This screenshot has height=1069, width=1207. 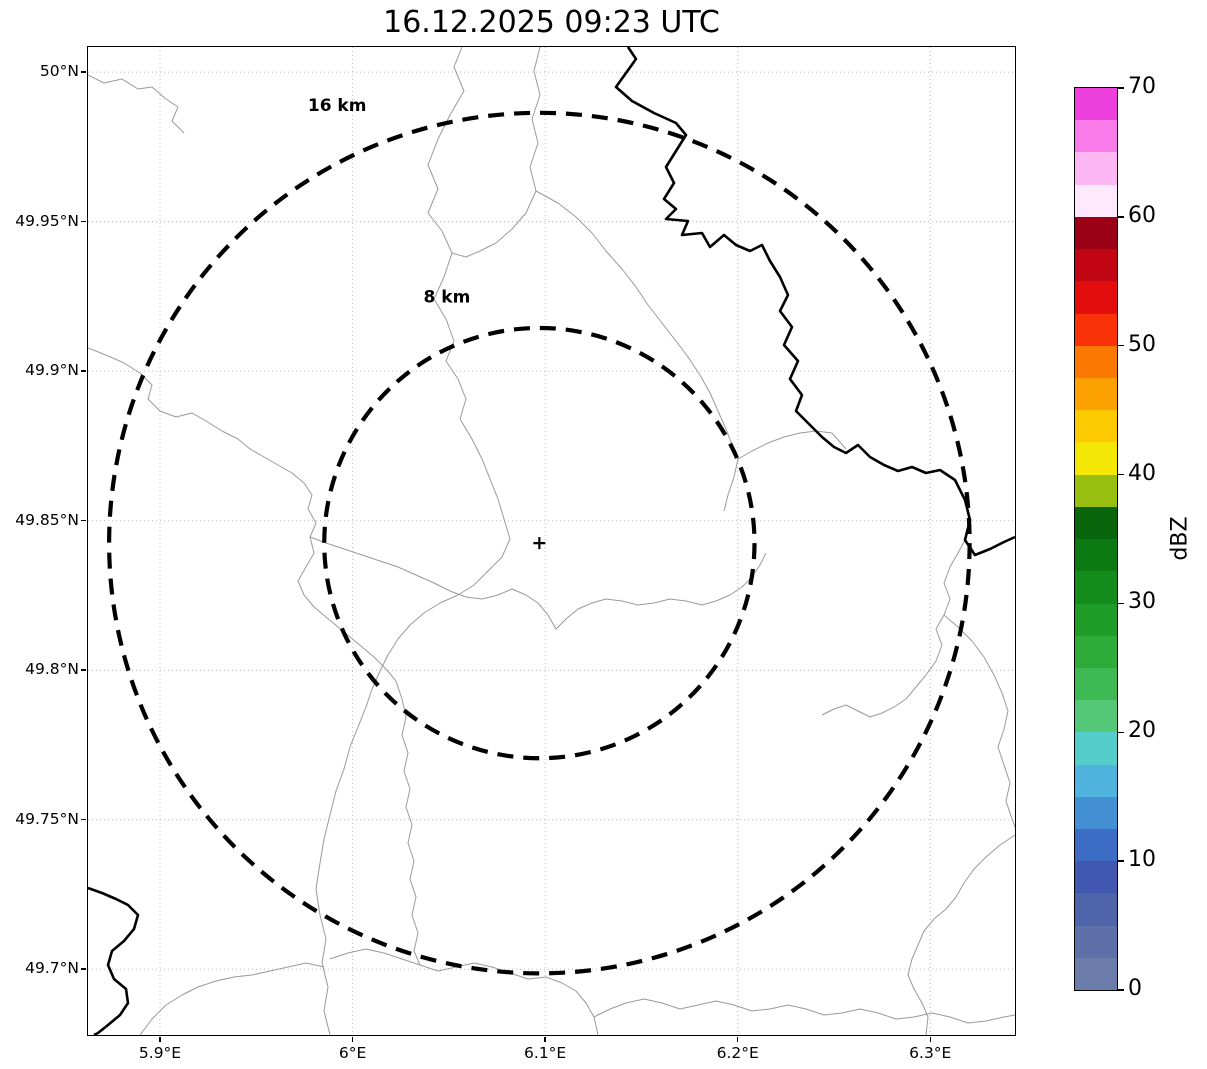 What do you see at coordinates (52, 669) in the screenshot?
I see `y-tick-label: 49.8°N` at bounding box center [52, 669].